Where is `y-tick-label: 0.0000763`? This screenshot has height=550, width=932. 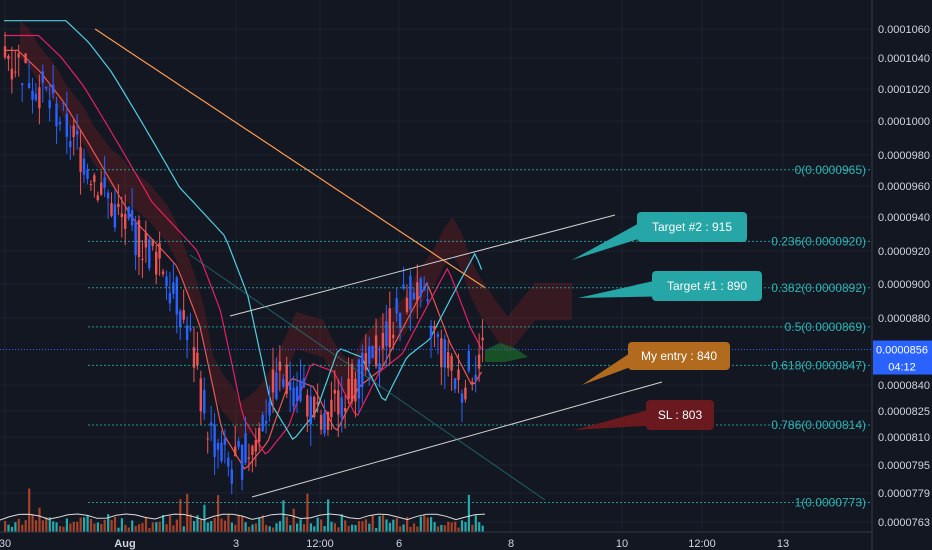 y-tick-label: 0.0000763 is located at coordinates (904, 523).